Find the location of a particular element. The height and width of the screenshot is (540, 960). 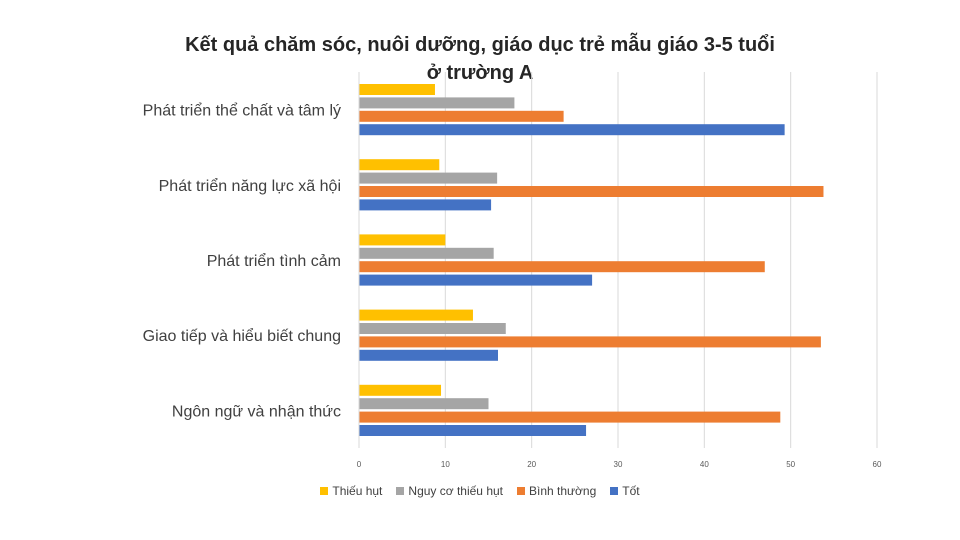

x-tick-label: 60 is located at coordinates (877, 464).